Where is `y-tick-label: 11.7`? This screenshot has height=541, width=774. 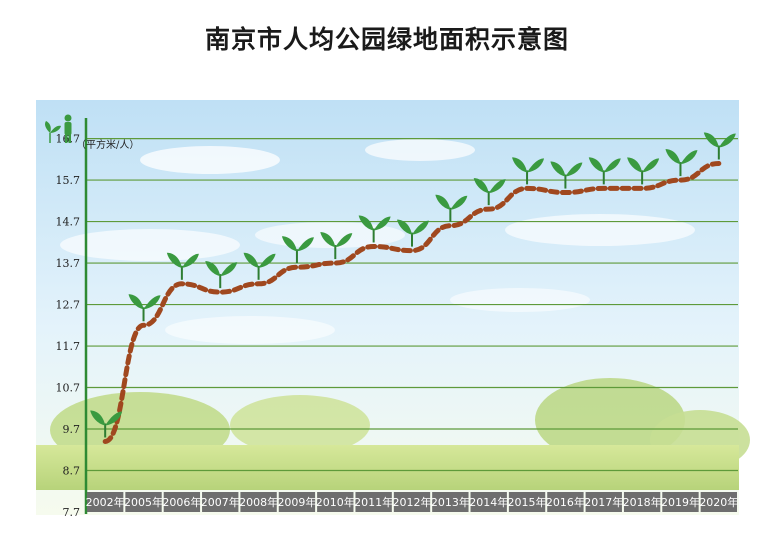
y-tick-label: 11.7 is located at coordinates (68, 346).